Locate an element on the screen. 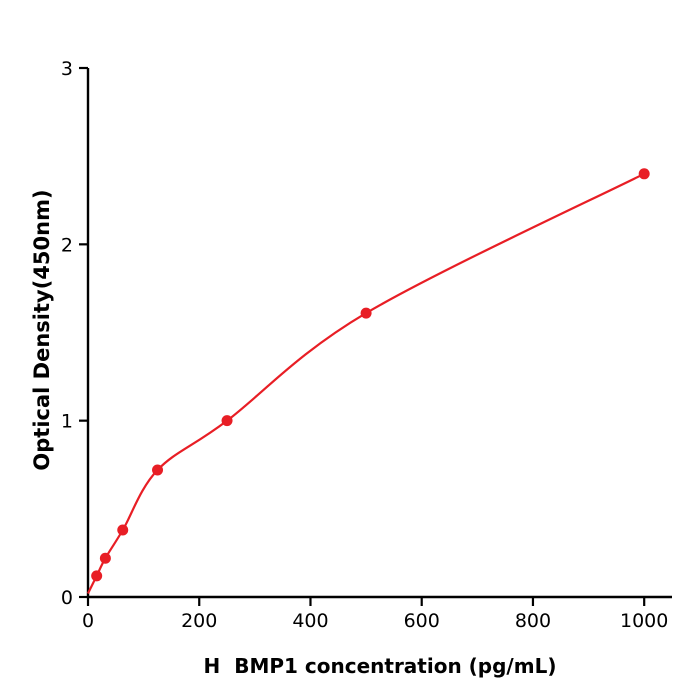 The image size is (700, 700). x-tick-label: 600 is located at coordinates (422, 621).